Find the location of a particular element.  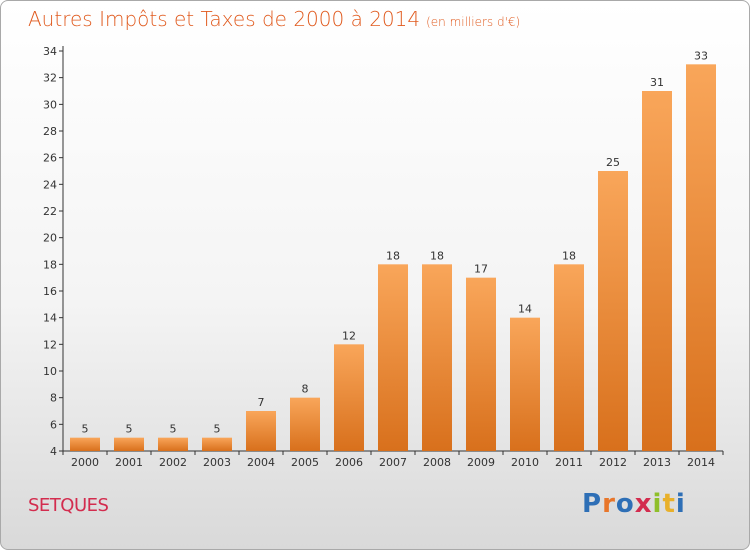

chart-title-main: Autres Impôts et Taxes de 2000 à 2014 is located at coordinates (224, 19).